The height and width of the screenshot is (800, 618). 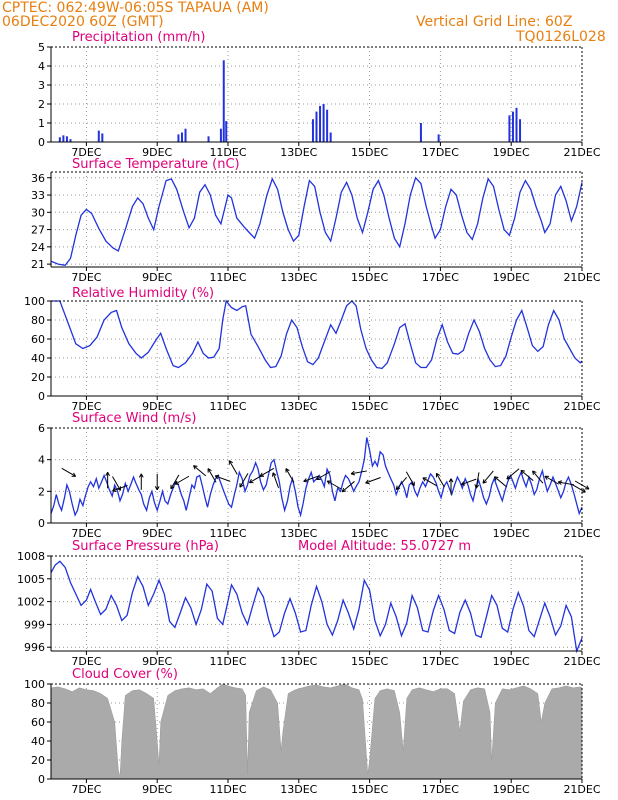 What do you see at coordinates (34, 684) in the screenshot?
I see `y-tick-label: 100` at bounding box center [34, 684].